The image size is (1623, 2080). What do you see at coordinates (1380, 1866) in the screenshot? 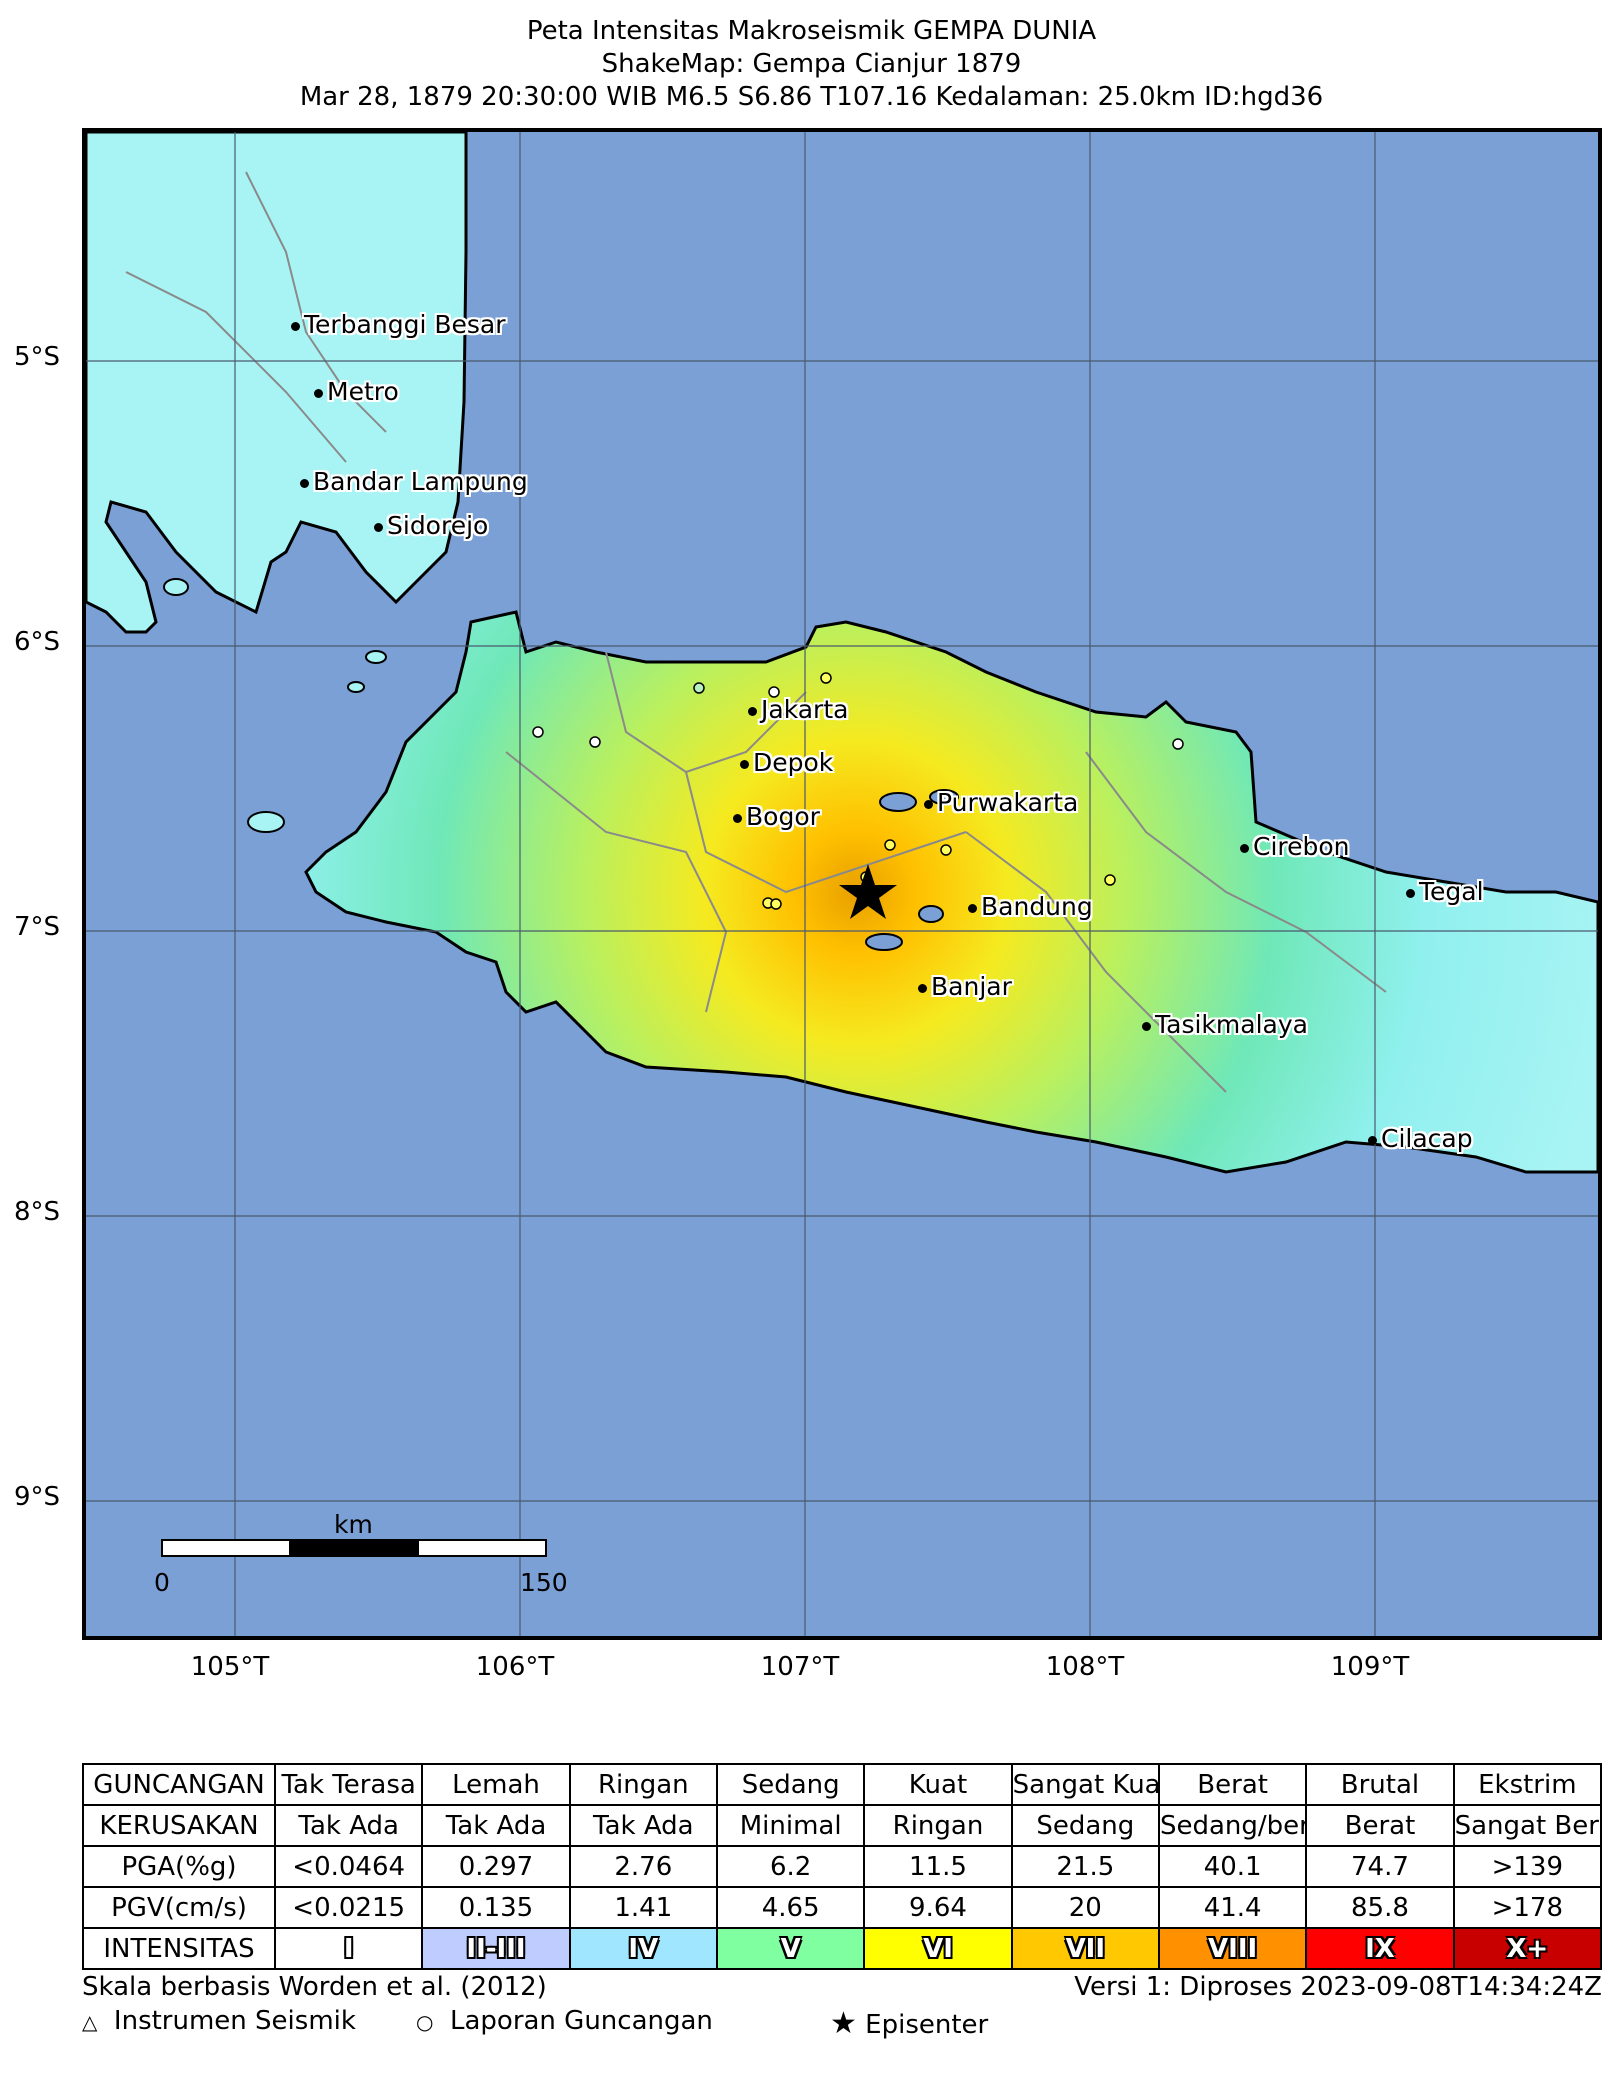
I see `legend-cell: 74.7` at bounding box center [1380, 1866].